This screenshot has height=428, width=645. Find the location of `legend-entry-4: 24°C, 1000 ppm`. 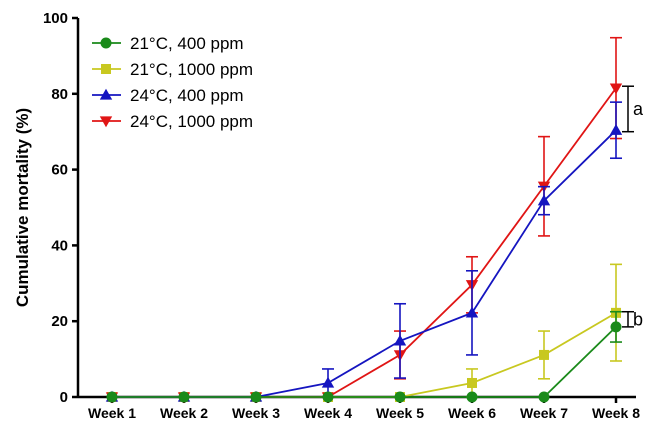

legend-entry-4: 24°C, 1000 ppm is located at coordinates (172, 121).